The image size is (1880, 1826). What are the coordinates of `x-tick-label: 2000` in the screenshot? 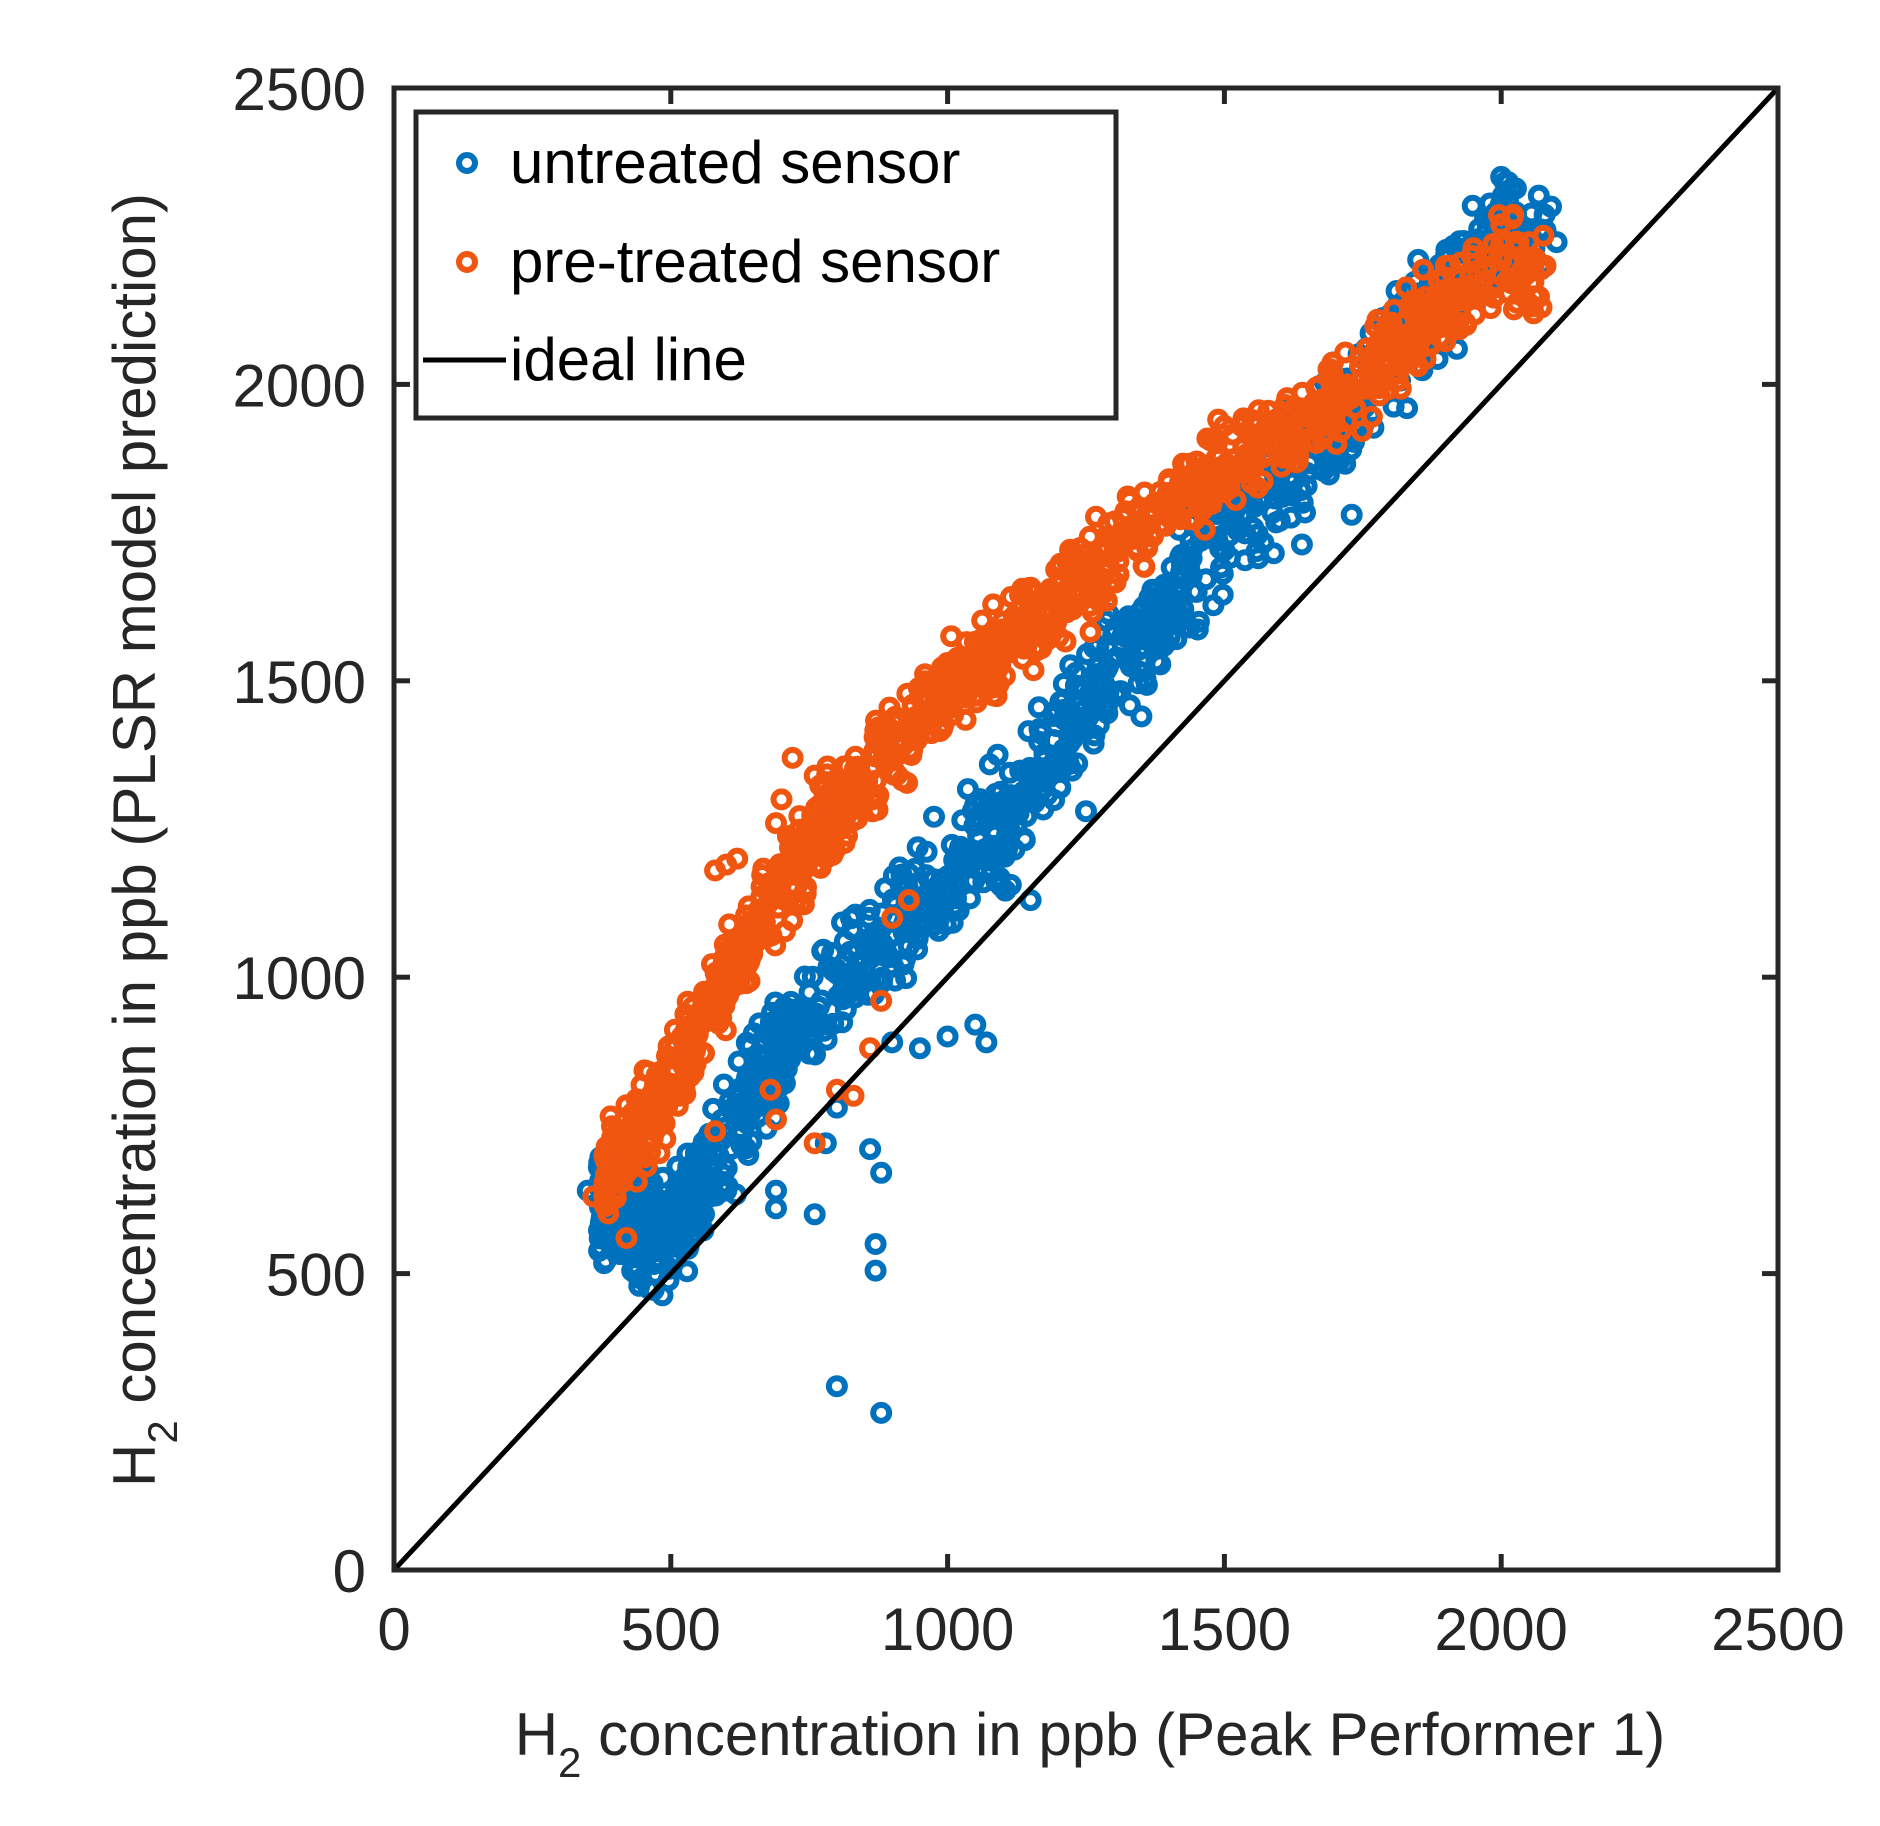 It's located at (1500, 1629).